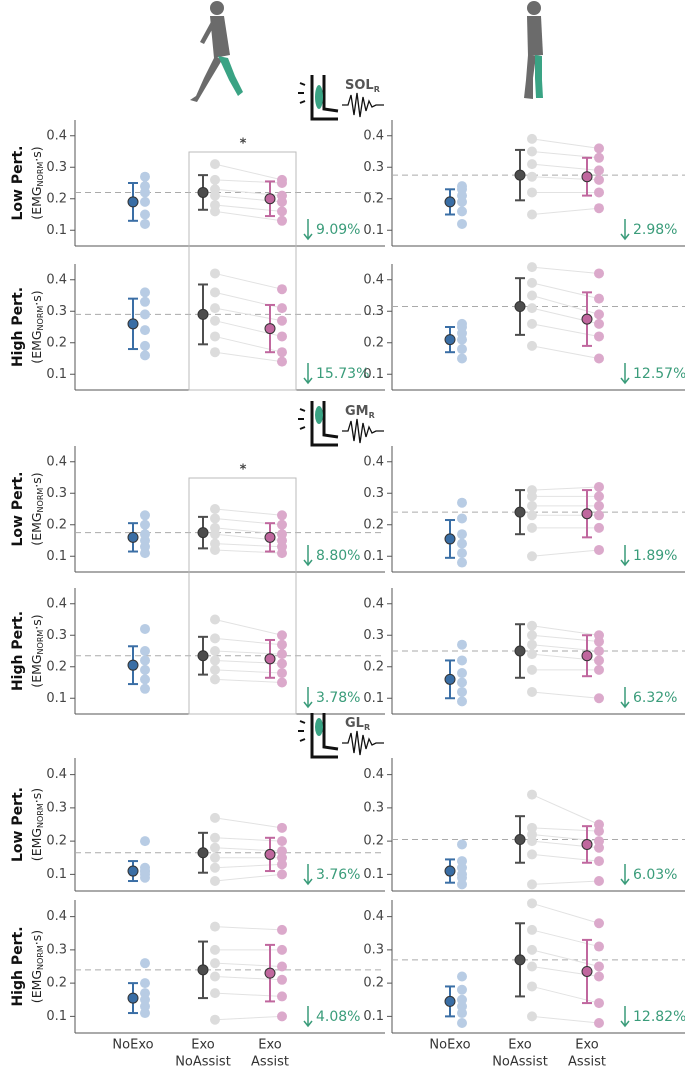 The height and width of the screenshot is (1077, 685). What do you see at coordinates (363, 743) in the screenshot?
I see `emg-wave` at bounding box center [363, 743].